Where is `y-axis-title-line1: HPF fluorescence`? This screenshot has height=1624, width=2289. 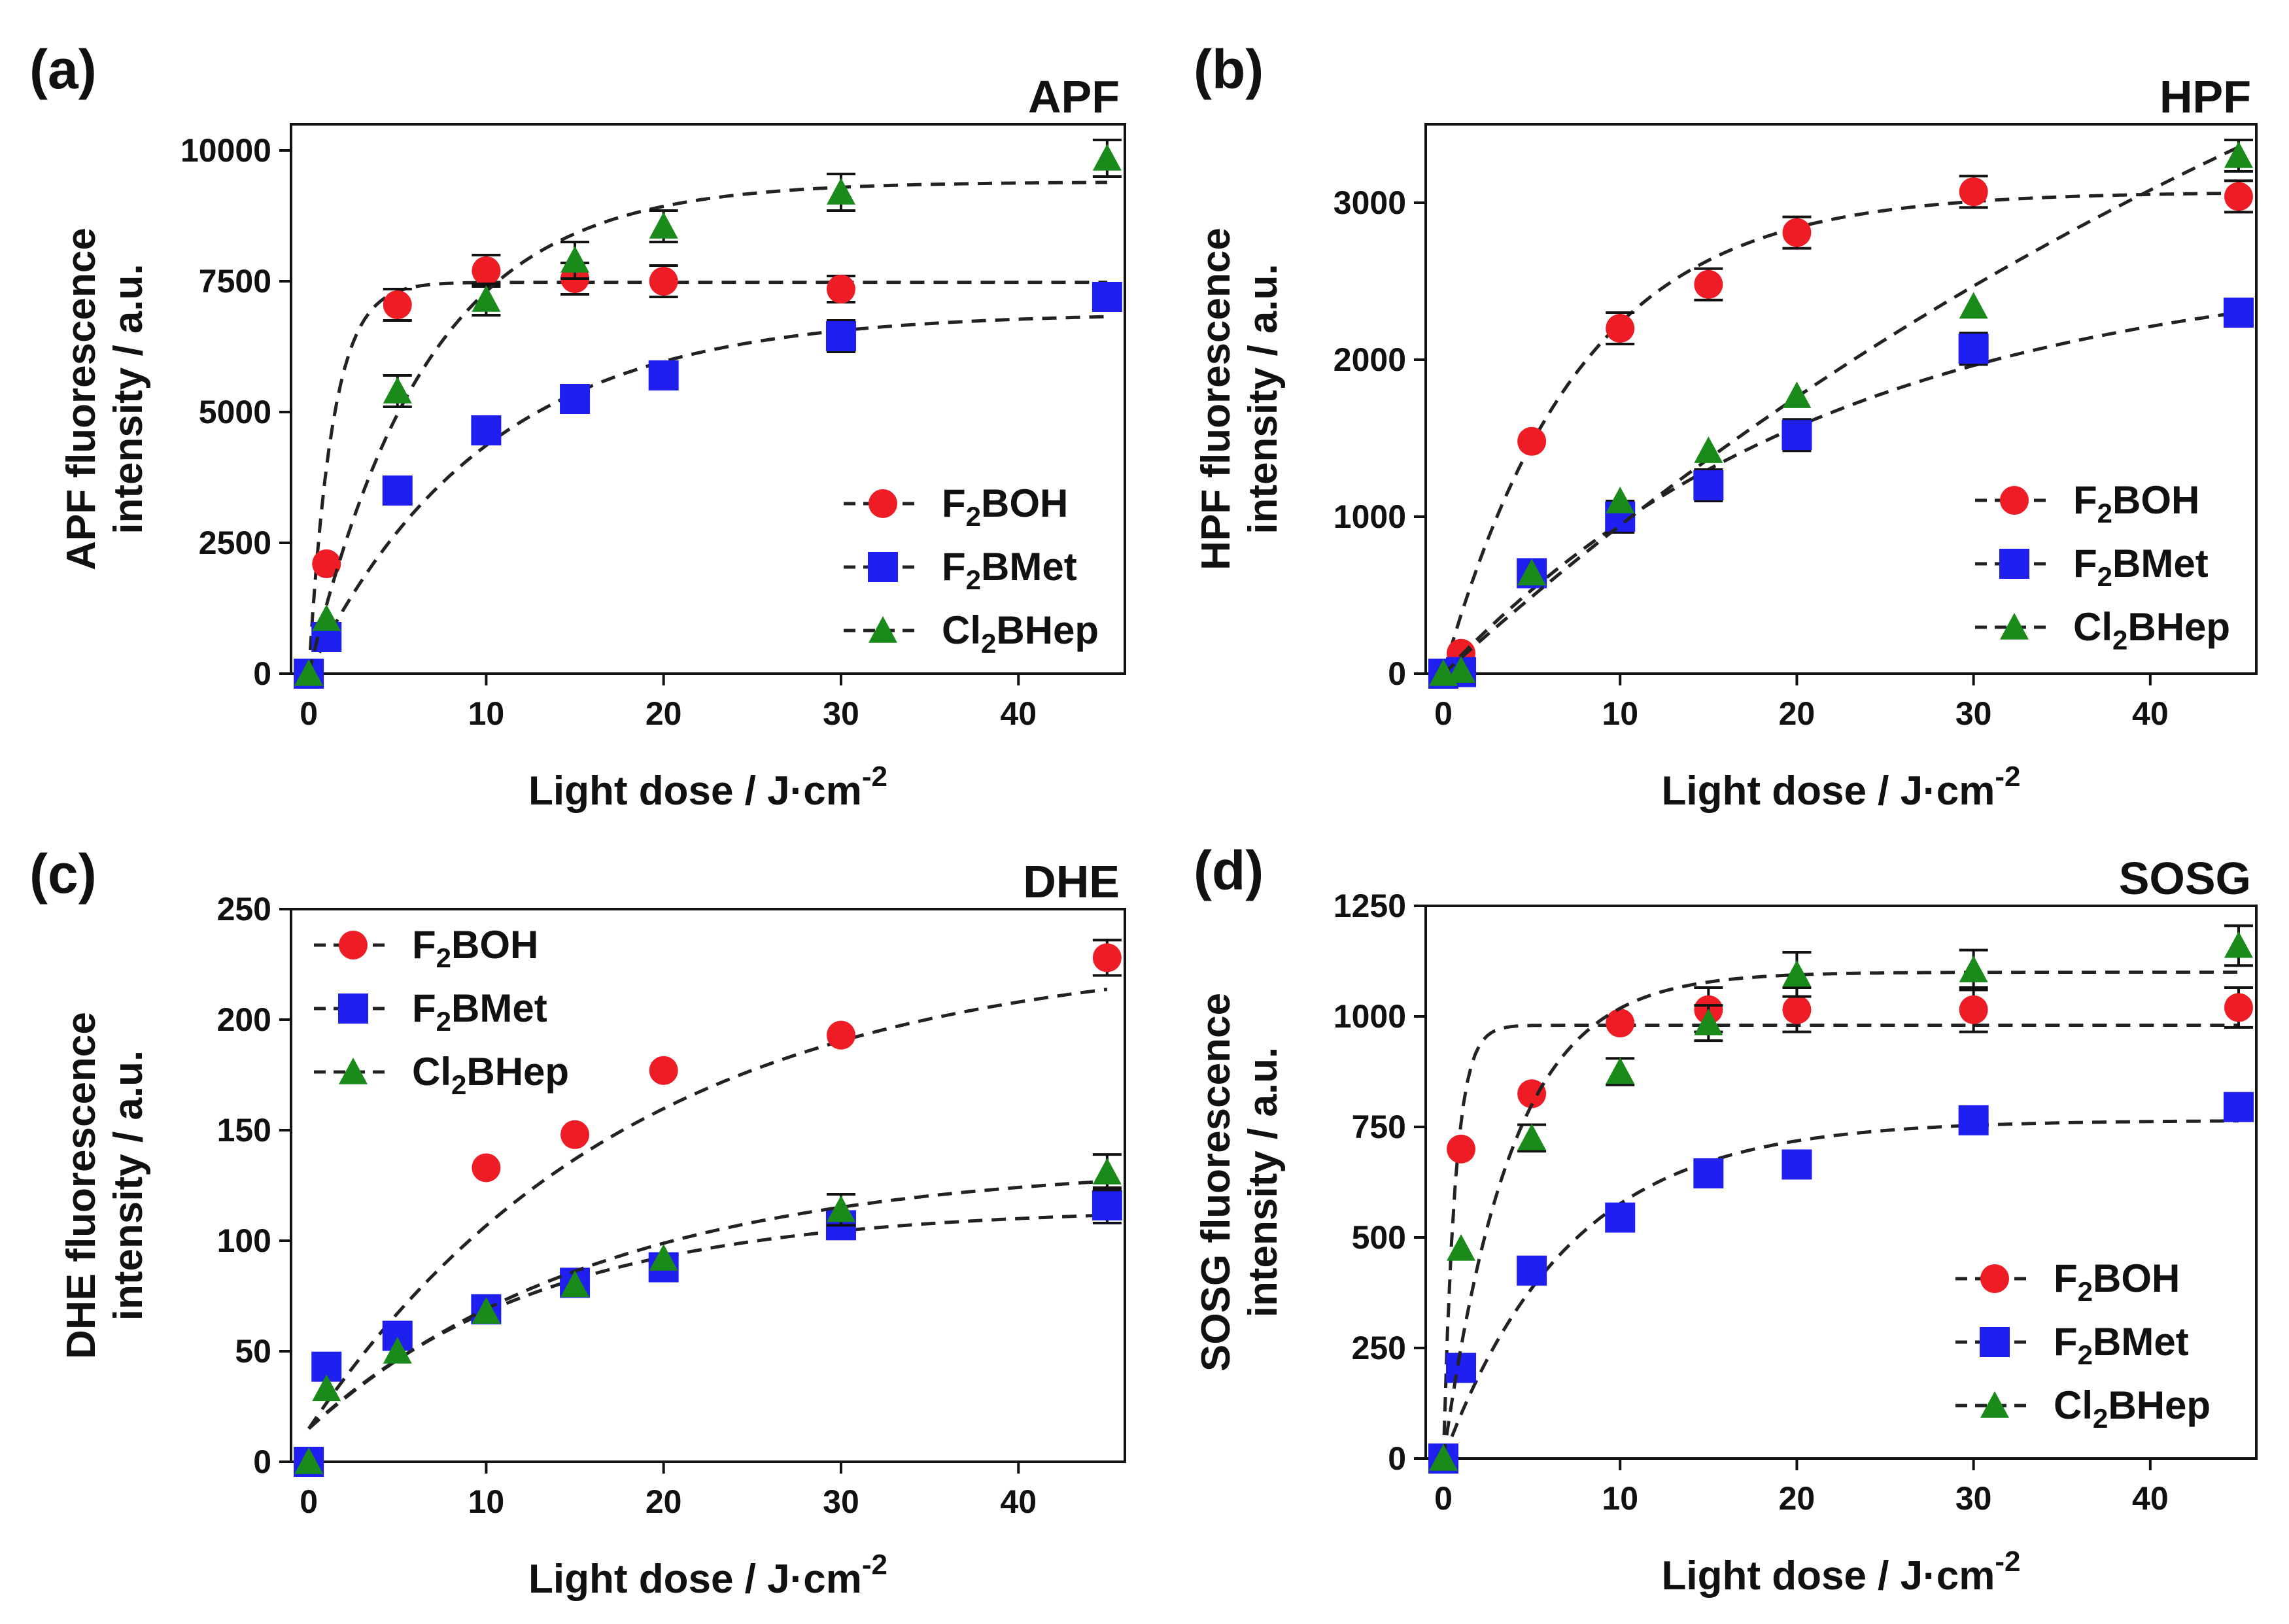 y-axis-title-line1: HPF fluorescence is located at coordinates (1216, 399).